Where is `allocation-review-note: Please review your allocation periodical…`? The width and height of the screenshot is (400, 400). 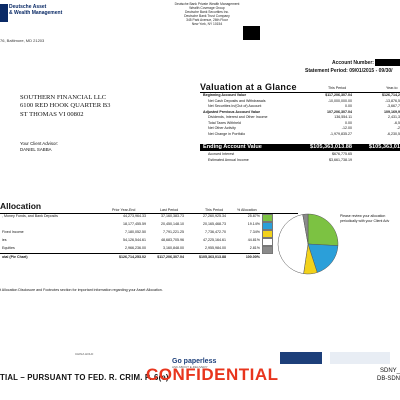
allocation-review-note: Please review your allocation periodical… is located at coordinates (370, 218).